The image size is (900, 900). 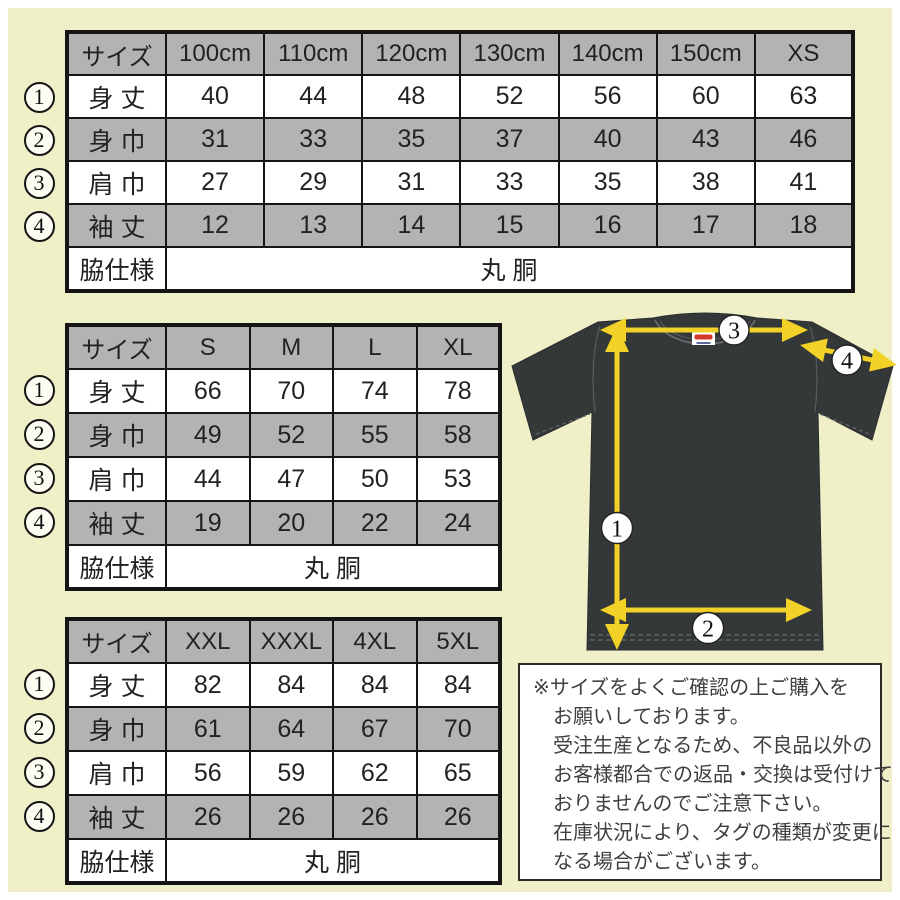 I want to click on size-column-header: S, so click(x=208, y=347).